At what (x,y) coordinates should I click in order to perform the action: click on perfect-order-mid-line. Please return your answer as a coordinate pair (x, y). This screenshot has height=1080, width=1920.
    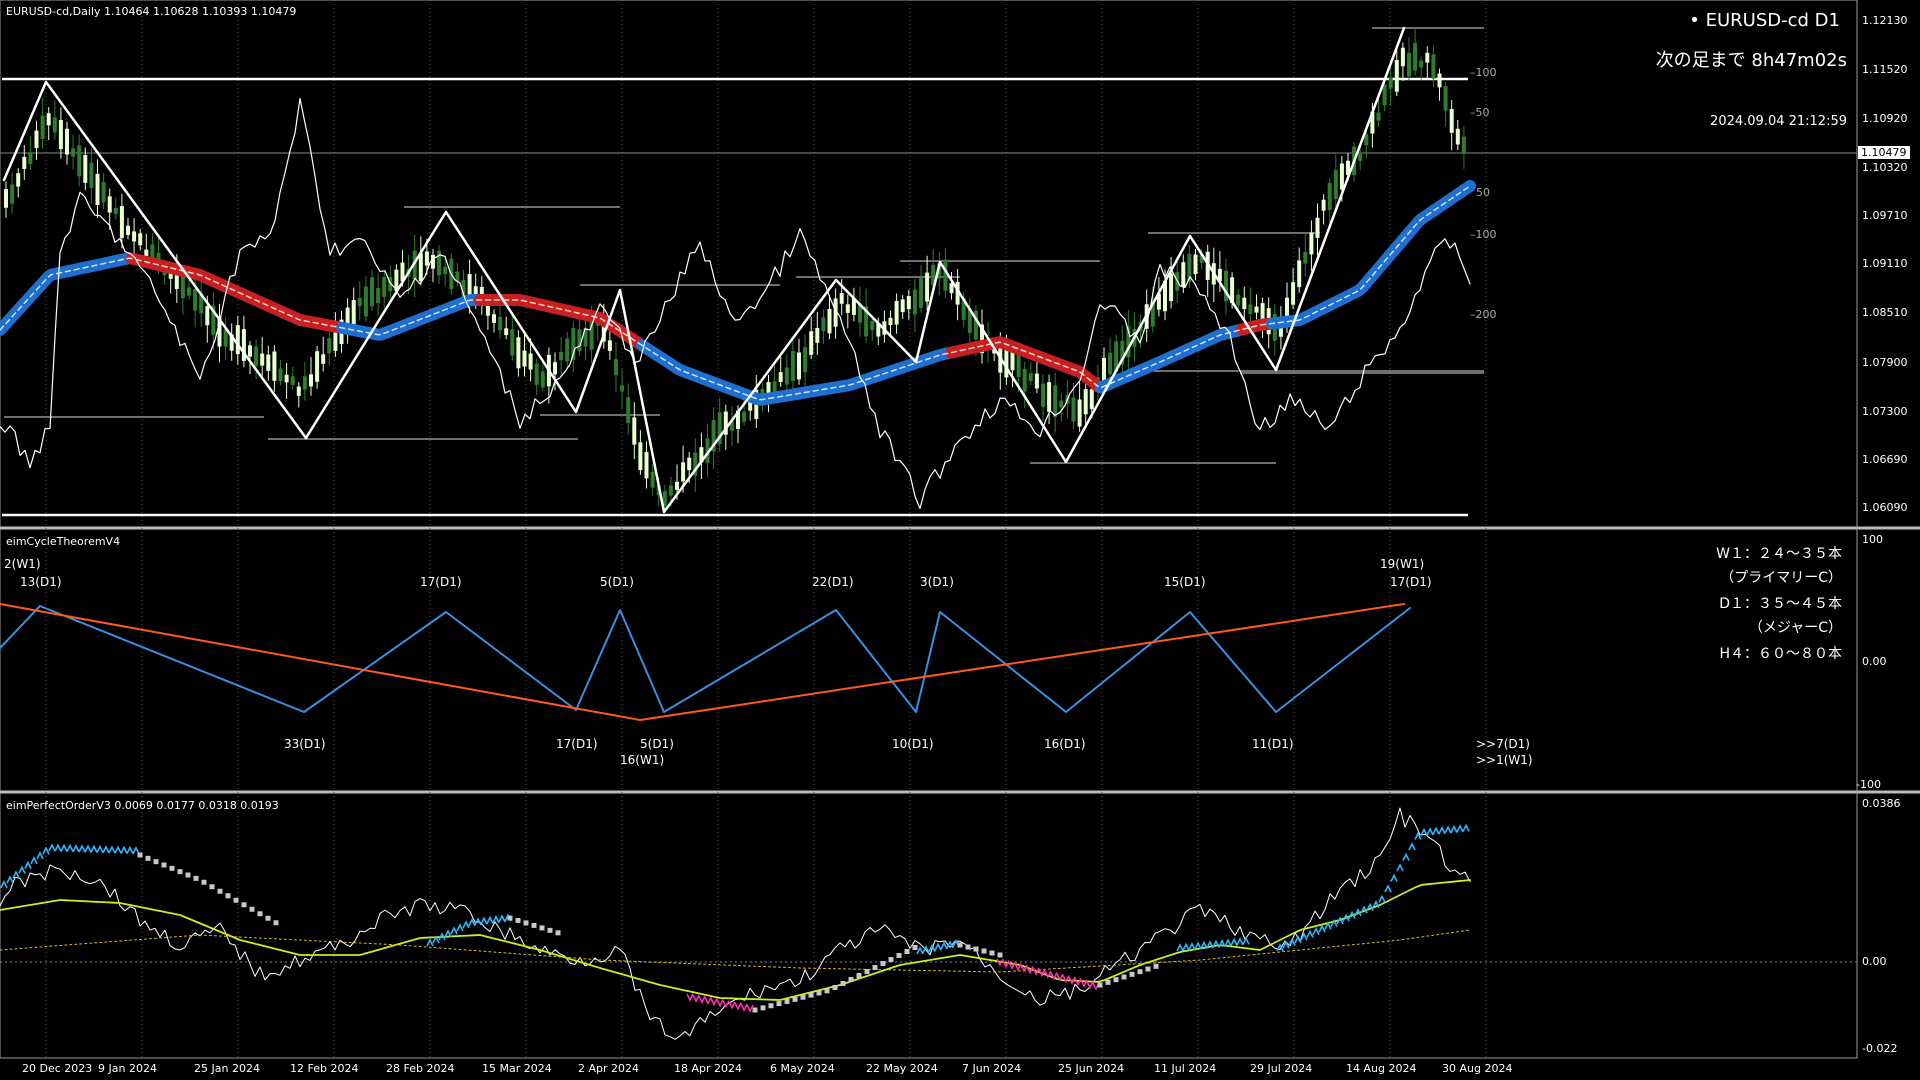
    Looking at the image, I should click on (735, 940).